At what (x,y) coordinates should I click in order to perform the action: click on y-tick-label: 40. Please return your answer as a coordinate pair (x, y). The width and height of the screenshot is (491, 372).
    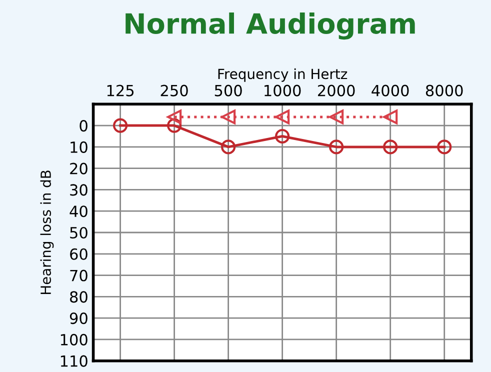
    Looking at the image, I should click on (79, 212).